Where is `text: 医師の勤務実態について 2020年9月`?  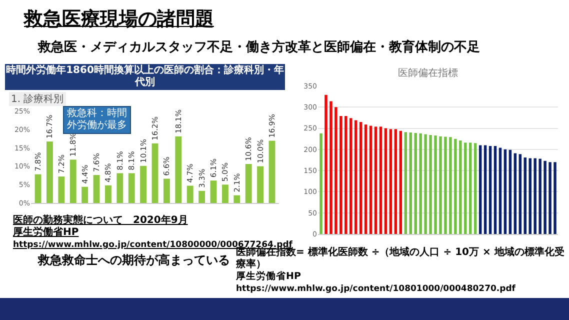
text: 医師の勤務実態について 2020年9月 is located at coordinates (101, 220).